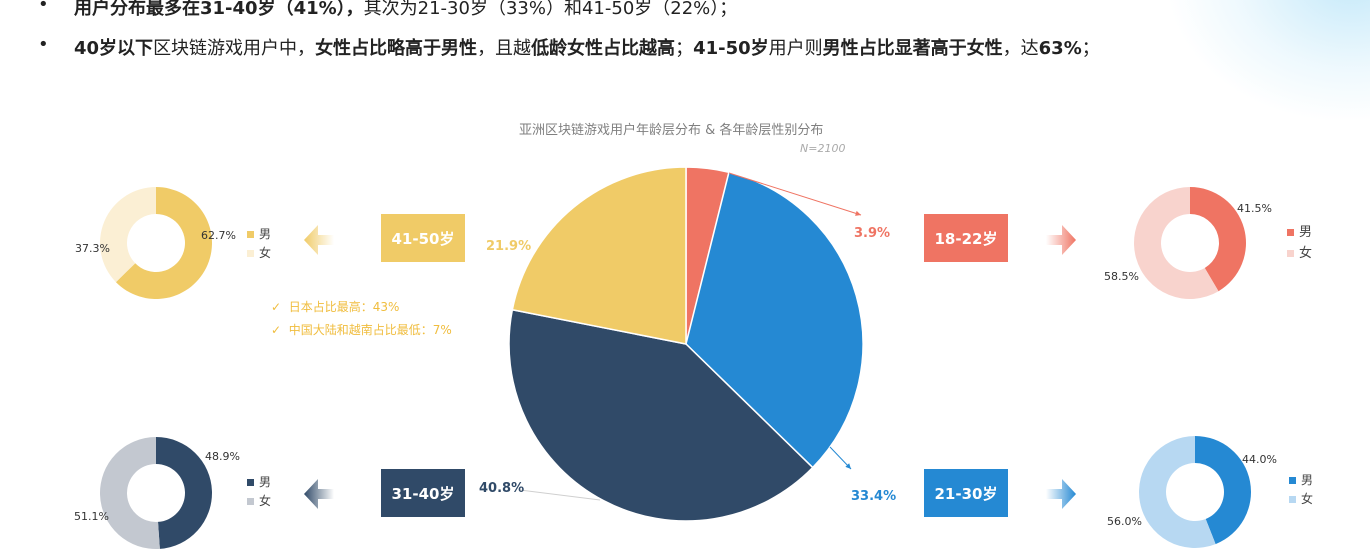 The height and width of the screenshot is (550, 1370). I want to click on pie-label-18-22: 3.9%, so click(872, 233).